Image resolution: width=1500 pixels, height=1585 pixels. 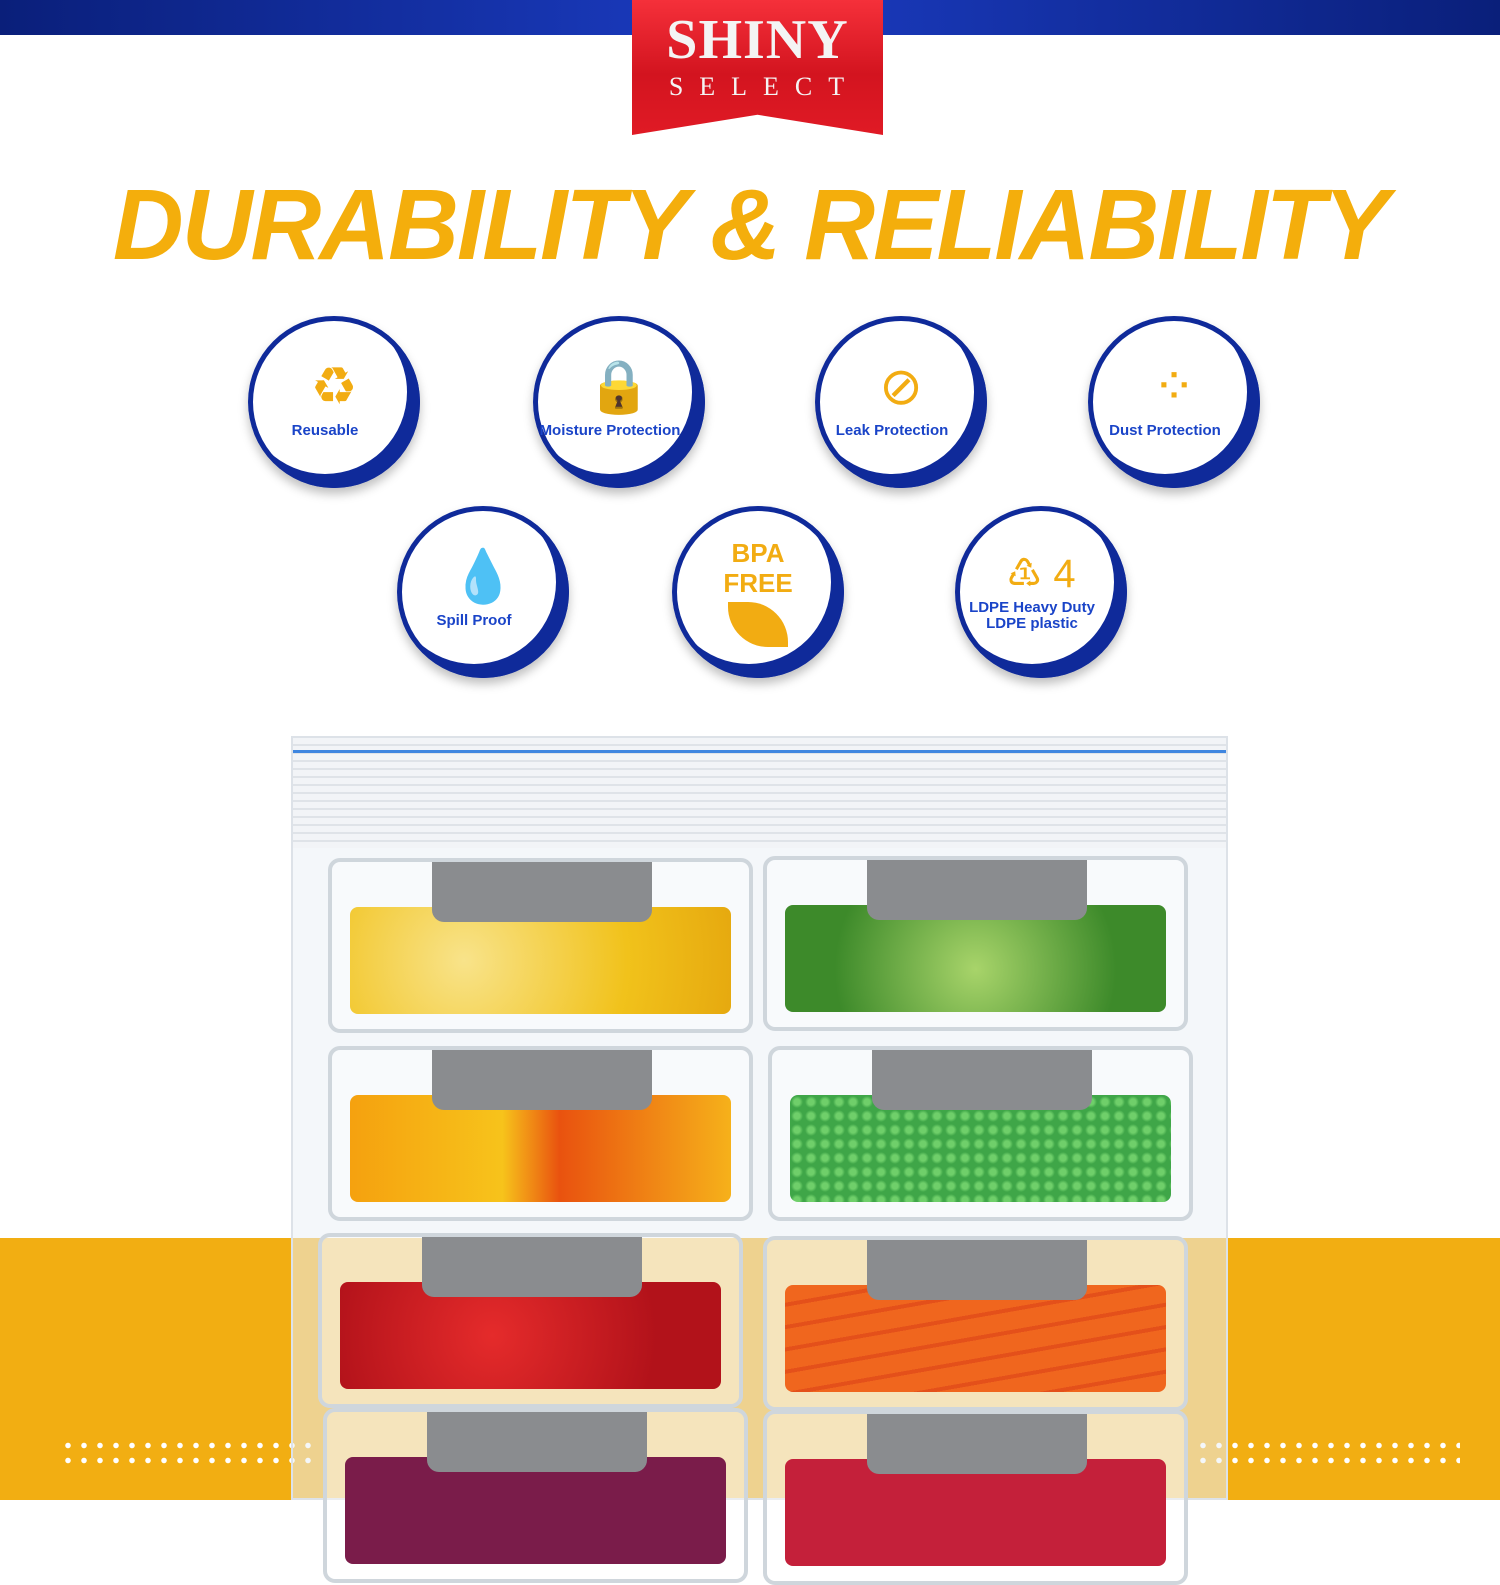 I want to click on feature-badge-spill: 💧 Spill Proof, so click(x=483, y=592).